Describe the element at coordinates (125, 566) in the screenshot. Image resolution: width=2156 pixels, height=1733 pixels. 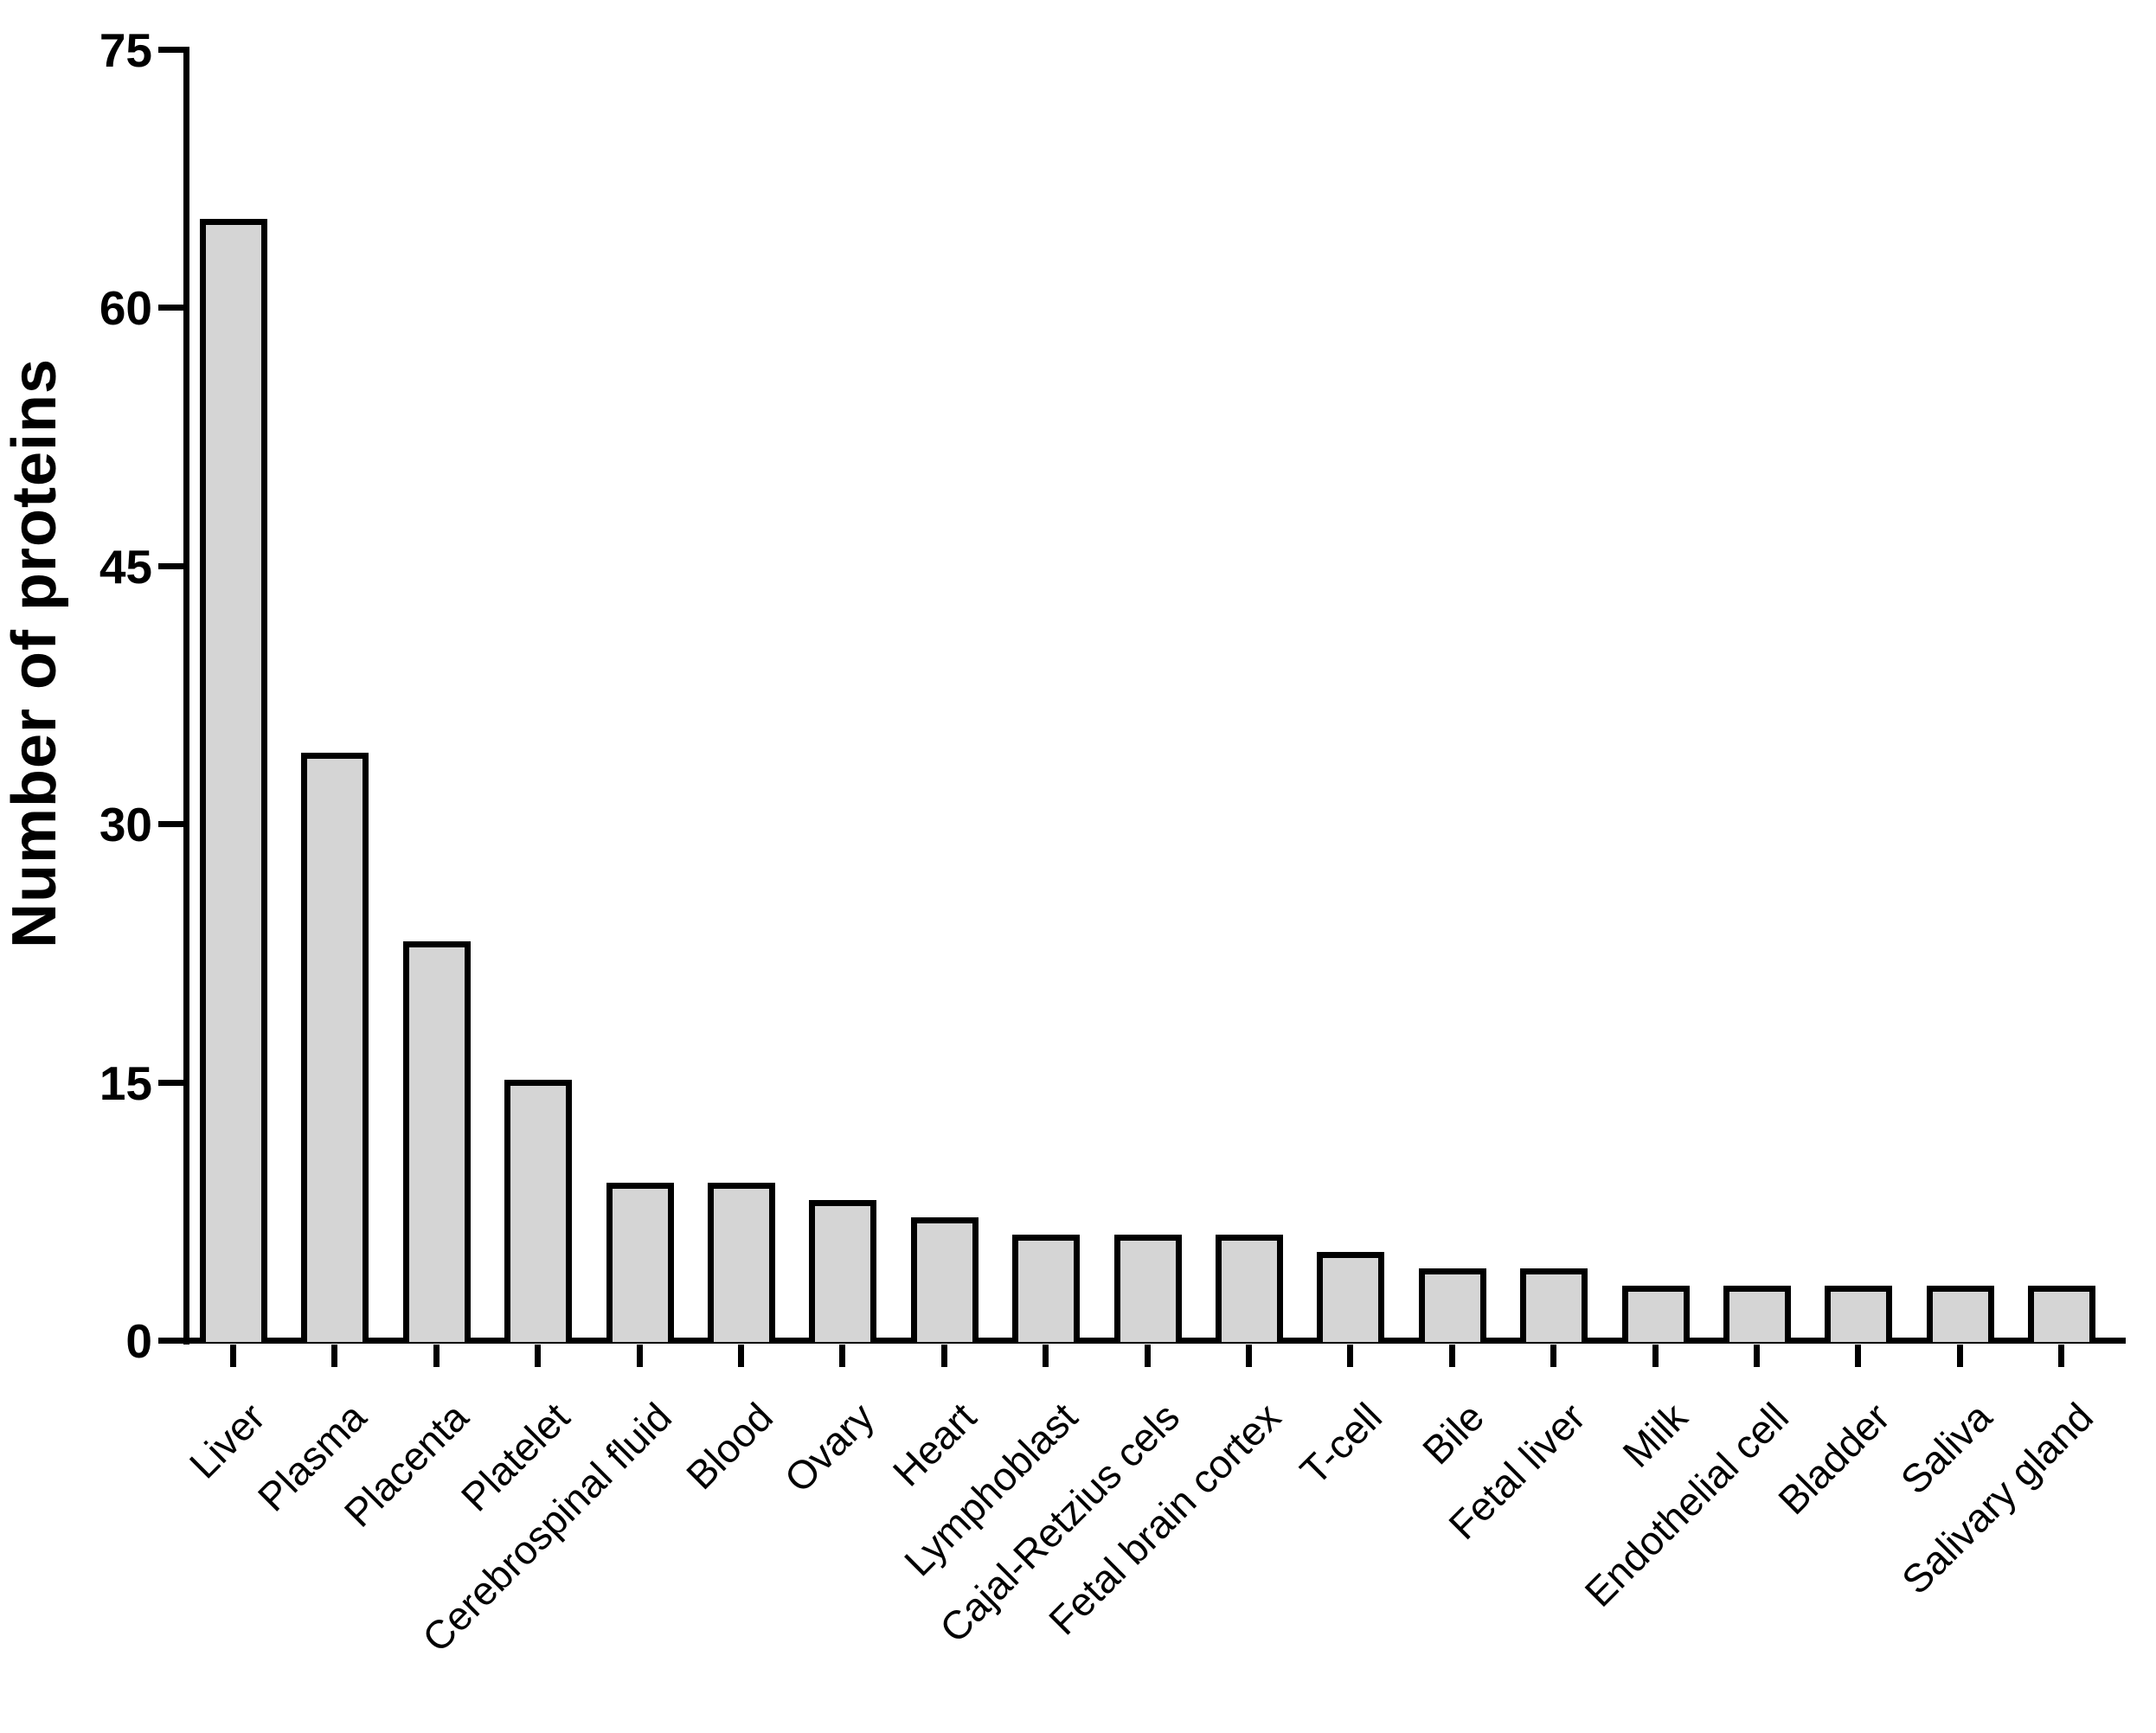
I see `y-tick-label: 45` at that location.